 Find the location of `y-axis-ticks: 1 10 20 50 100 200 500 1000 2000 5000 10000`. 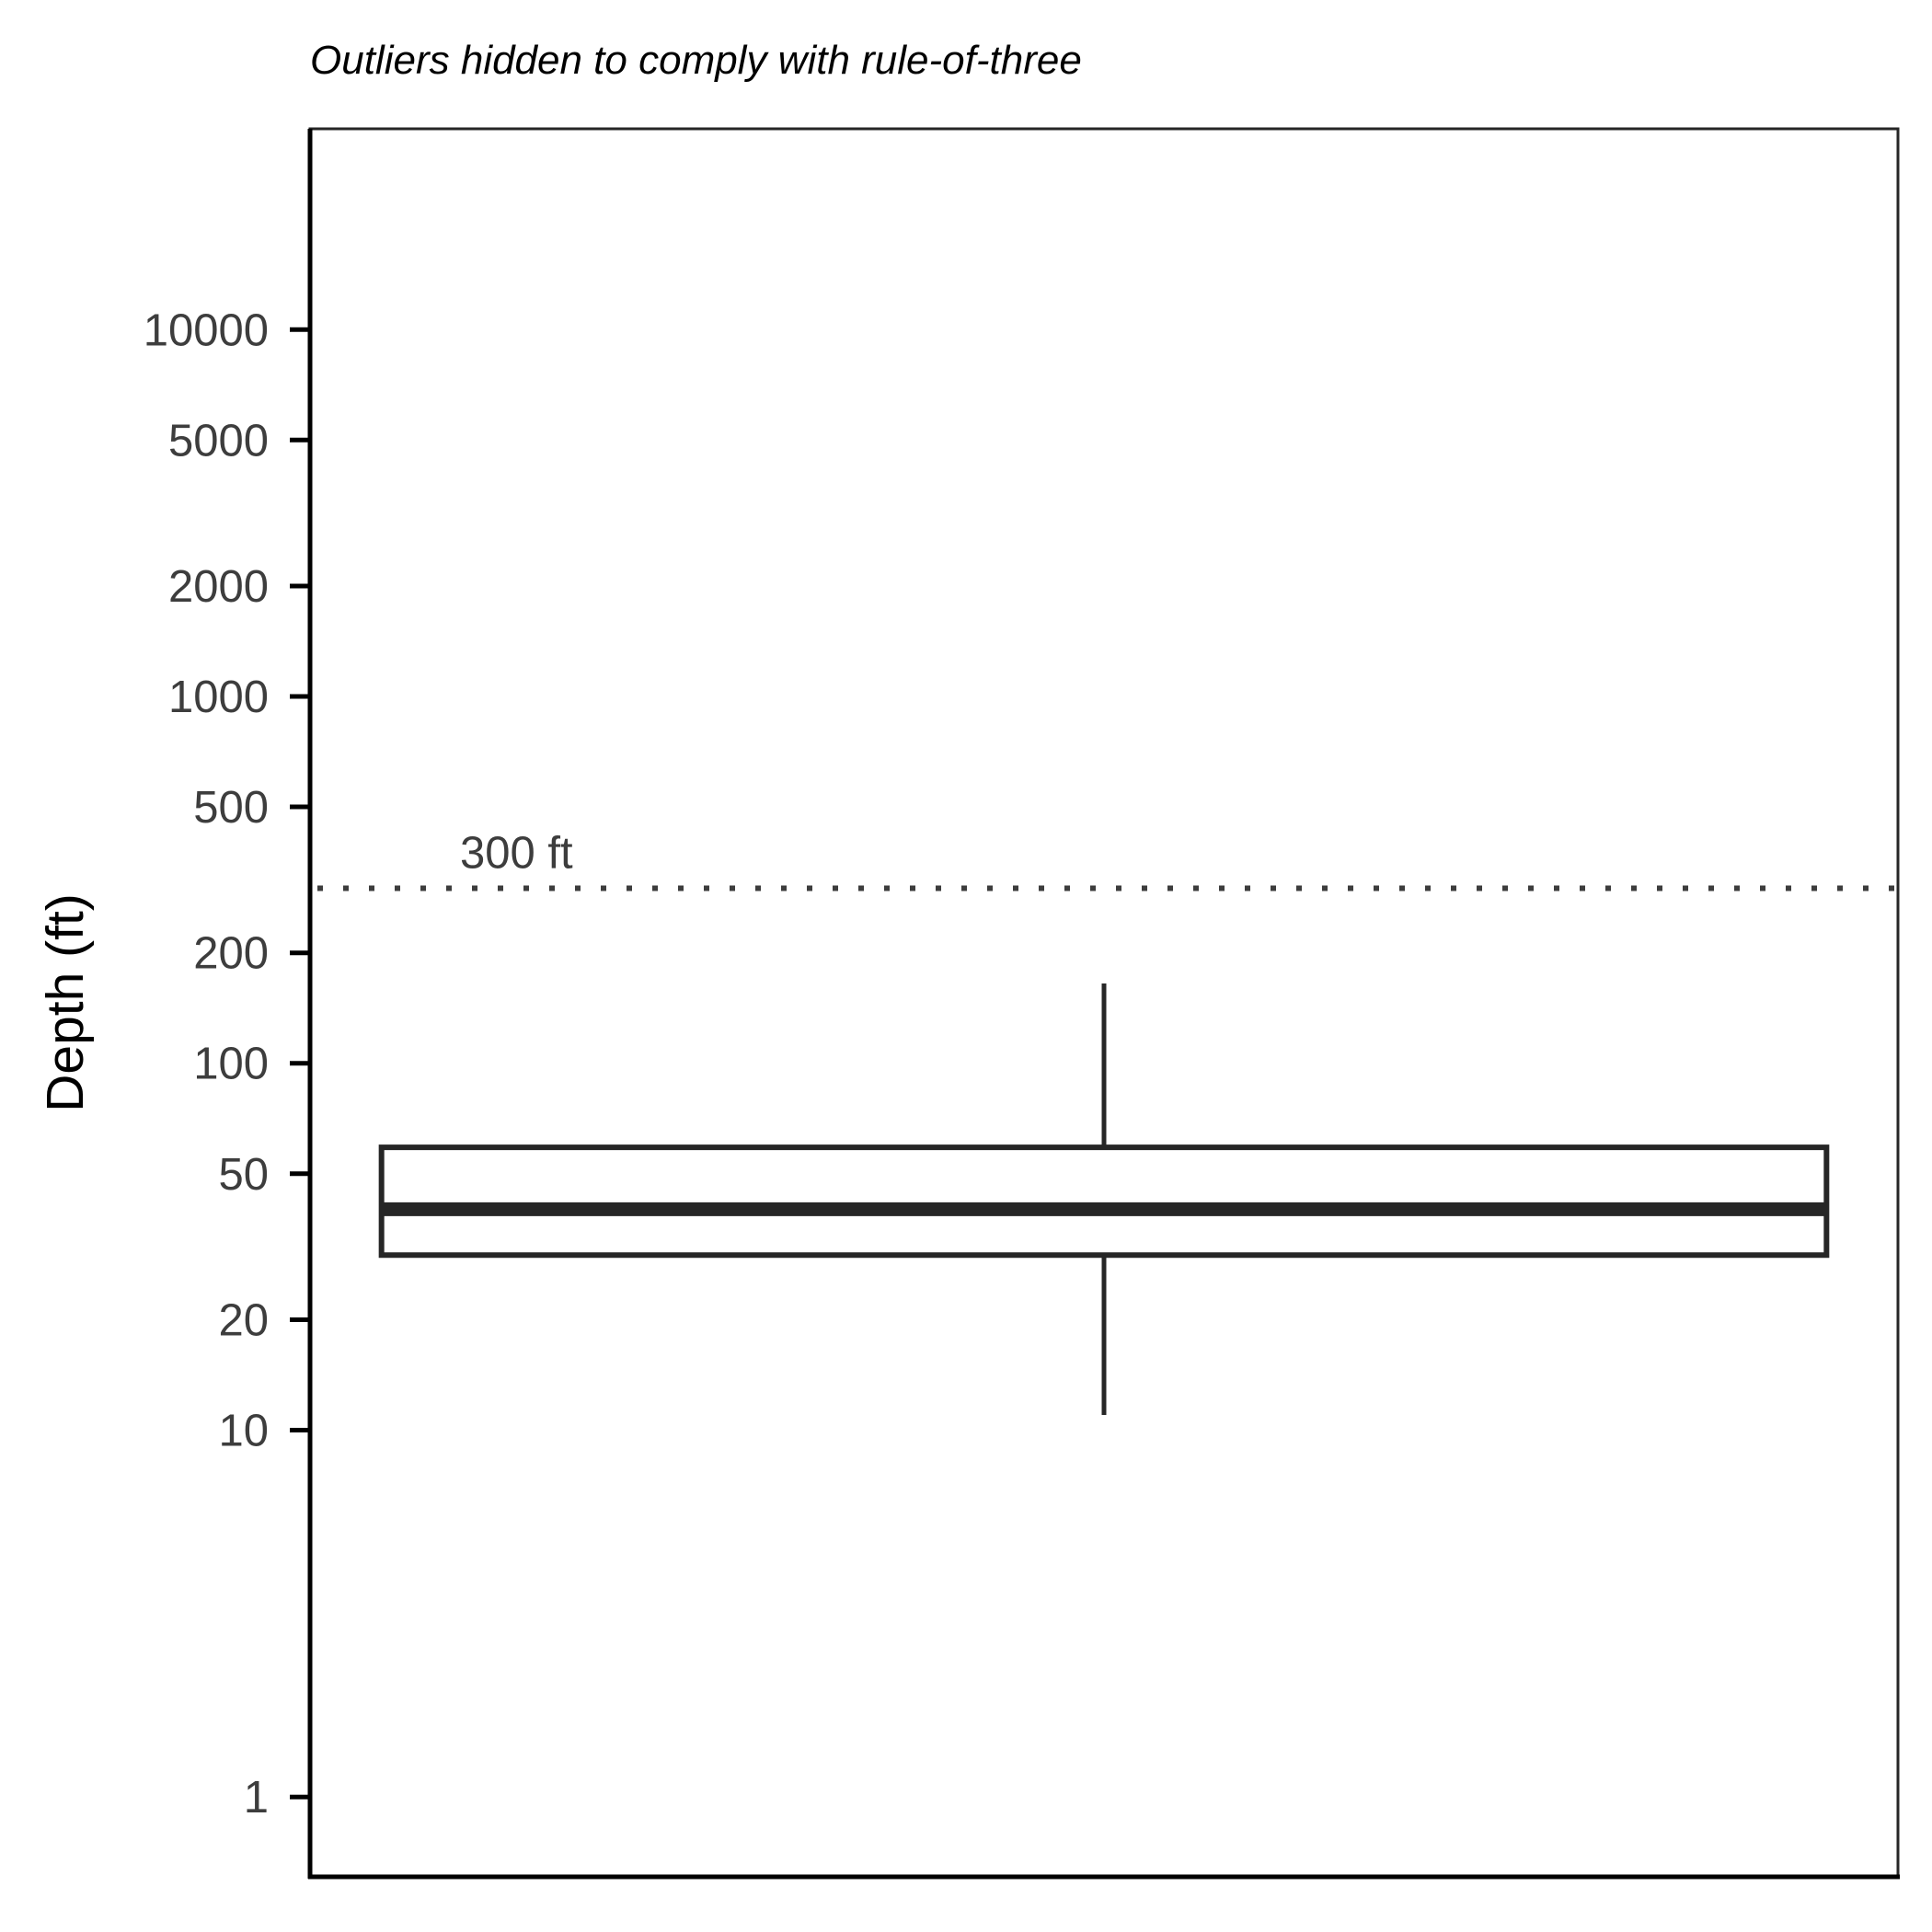

y-axis-ticks: 1 10 20 50 100 200 500 1000 2000 5000 10000 is located at coordinates (227, 1064).